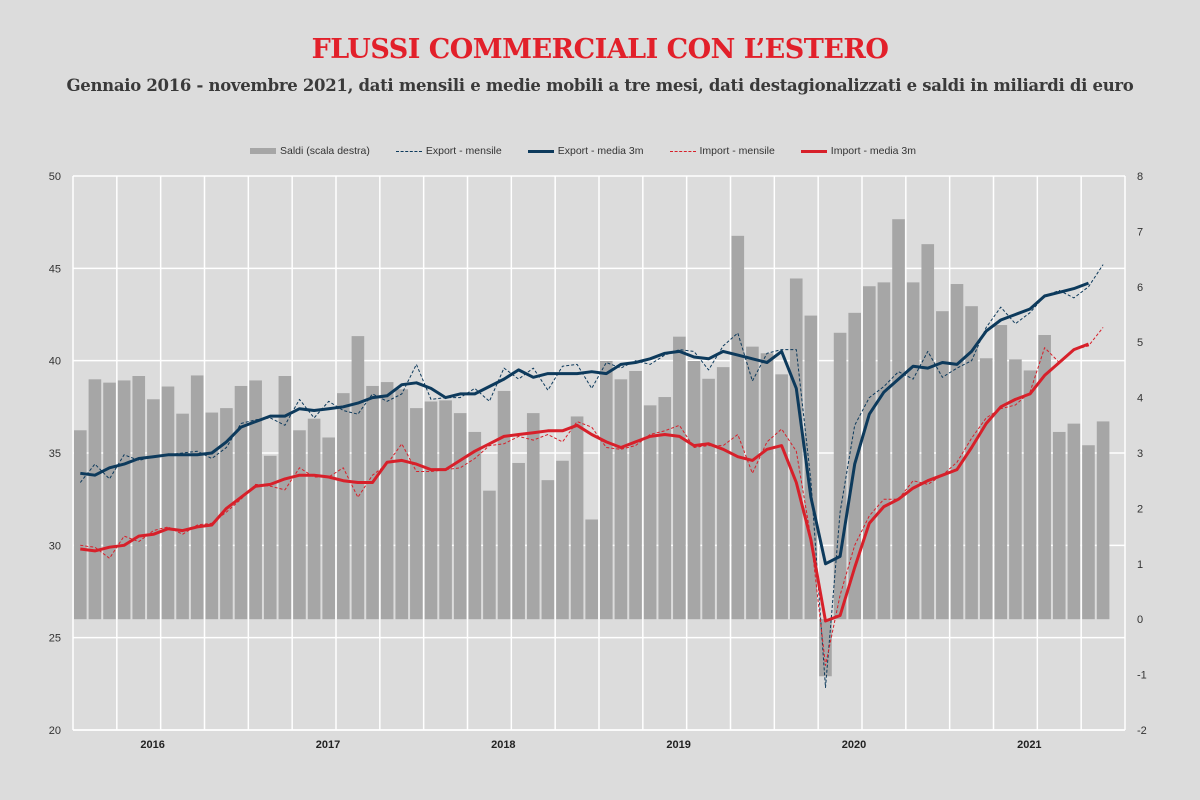 The image size is (1200, 800). What do you see at coordinates (152, 745) in the screenshot?
I see `year-label: 2016` at bounding box center [152, 745].